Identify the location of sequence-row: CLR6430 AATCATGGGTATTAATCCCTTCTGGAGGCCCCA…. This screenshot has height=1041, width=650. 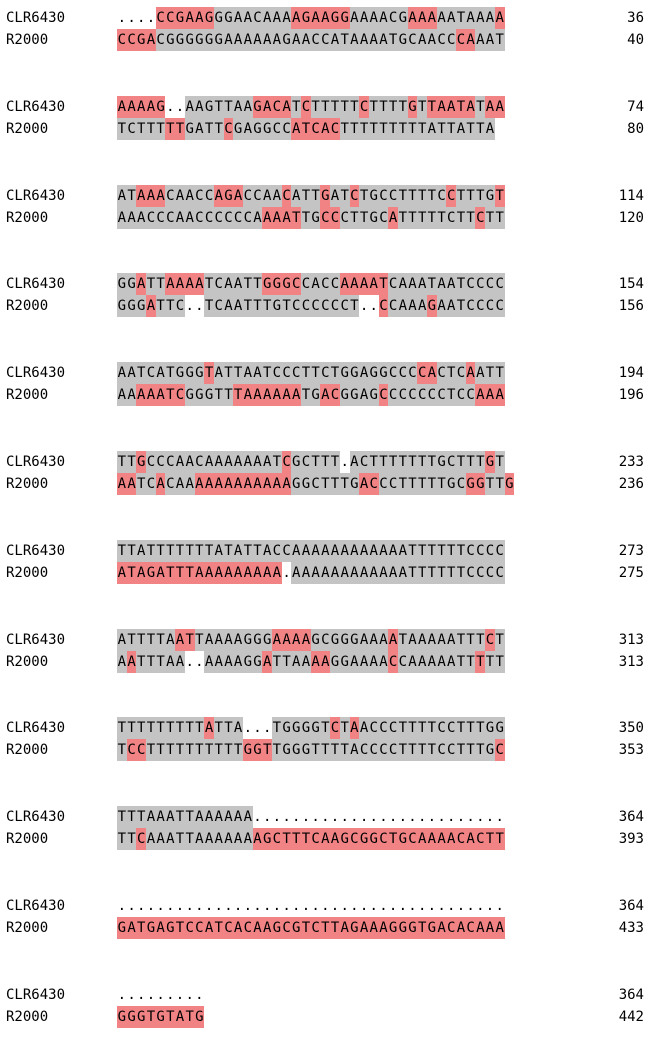
(325, 373).